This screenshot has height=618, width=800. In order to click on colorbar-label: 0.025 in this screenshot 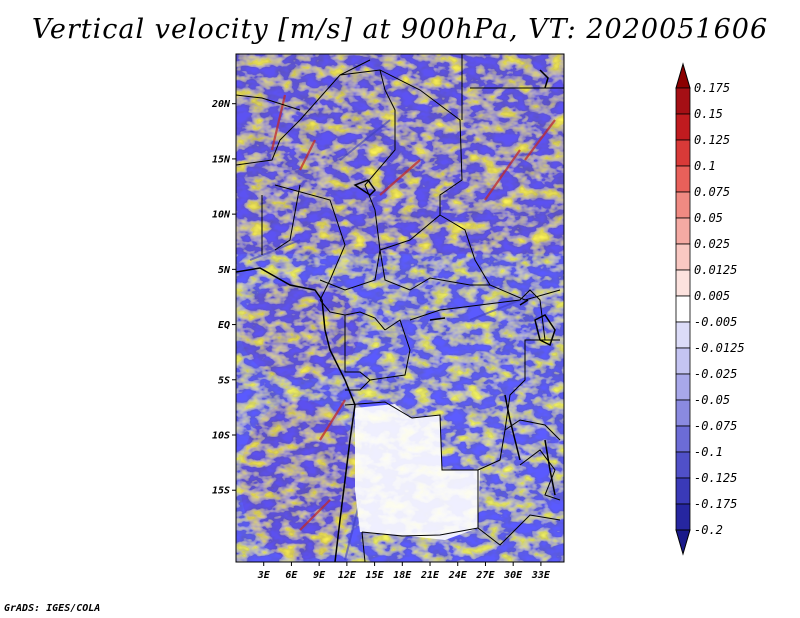, I will do `click(712, 244)`.